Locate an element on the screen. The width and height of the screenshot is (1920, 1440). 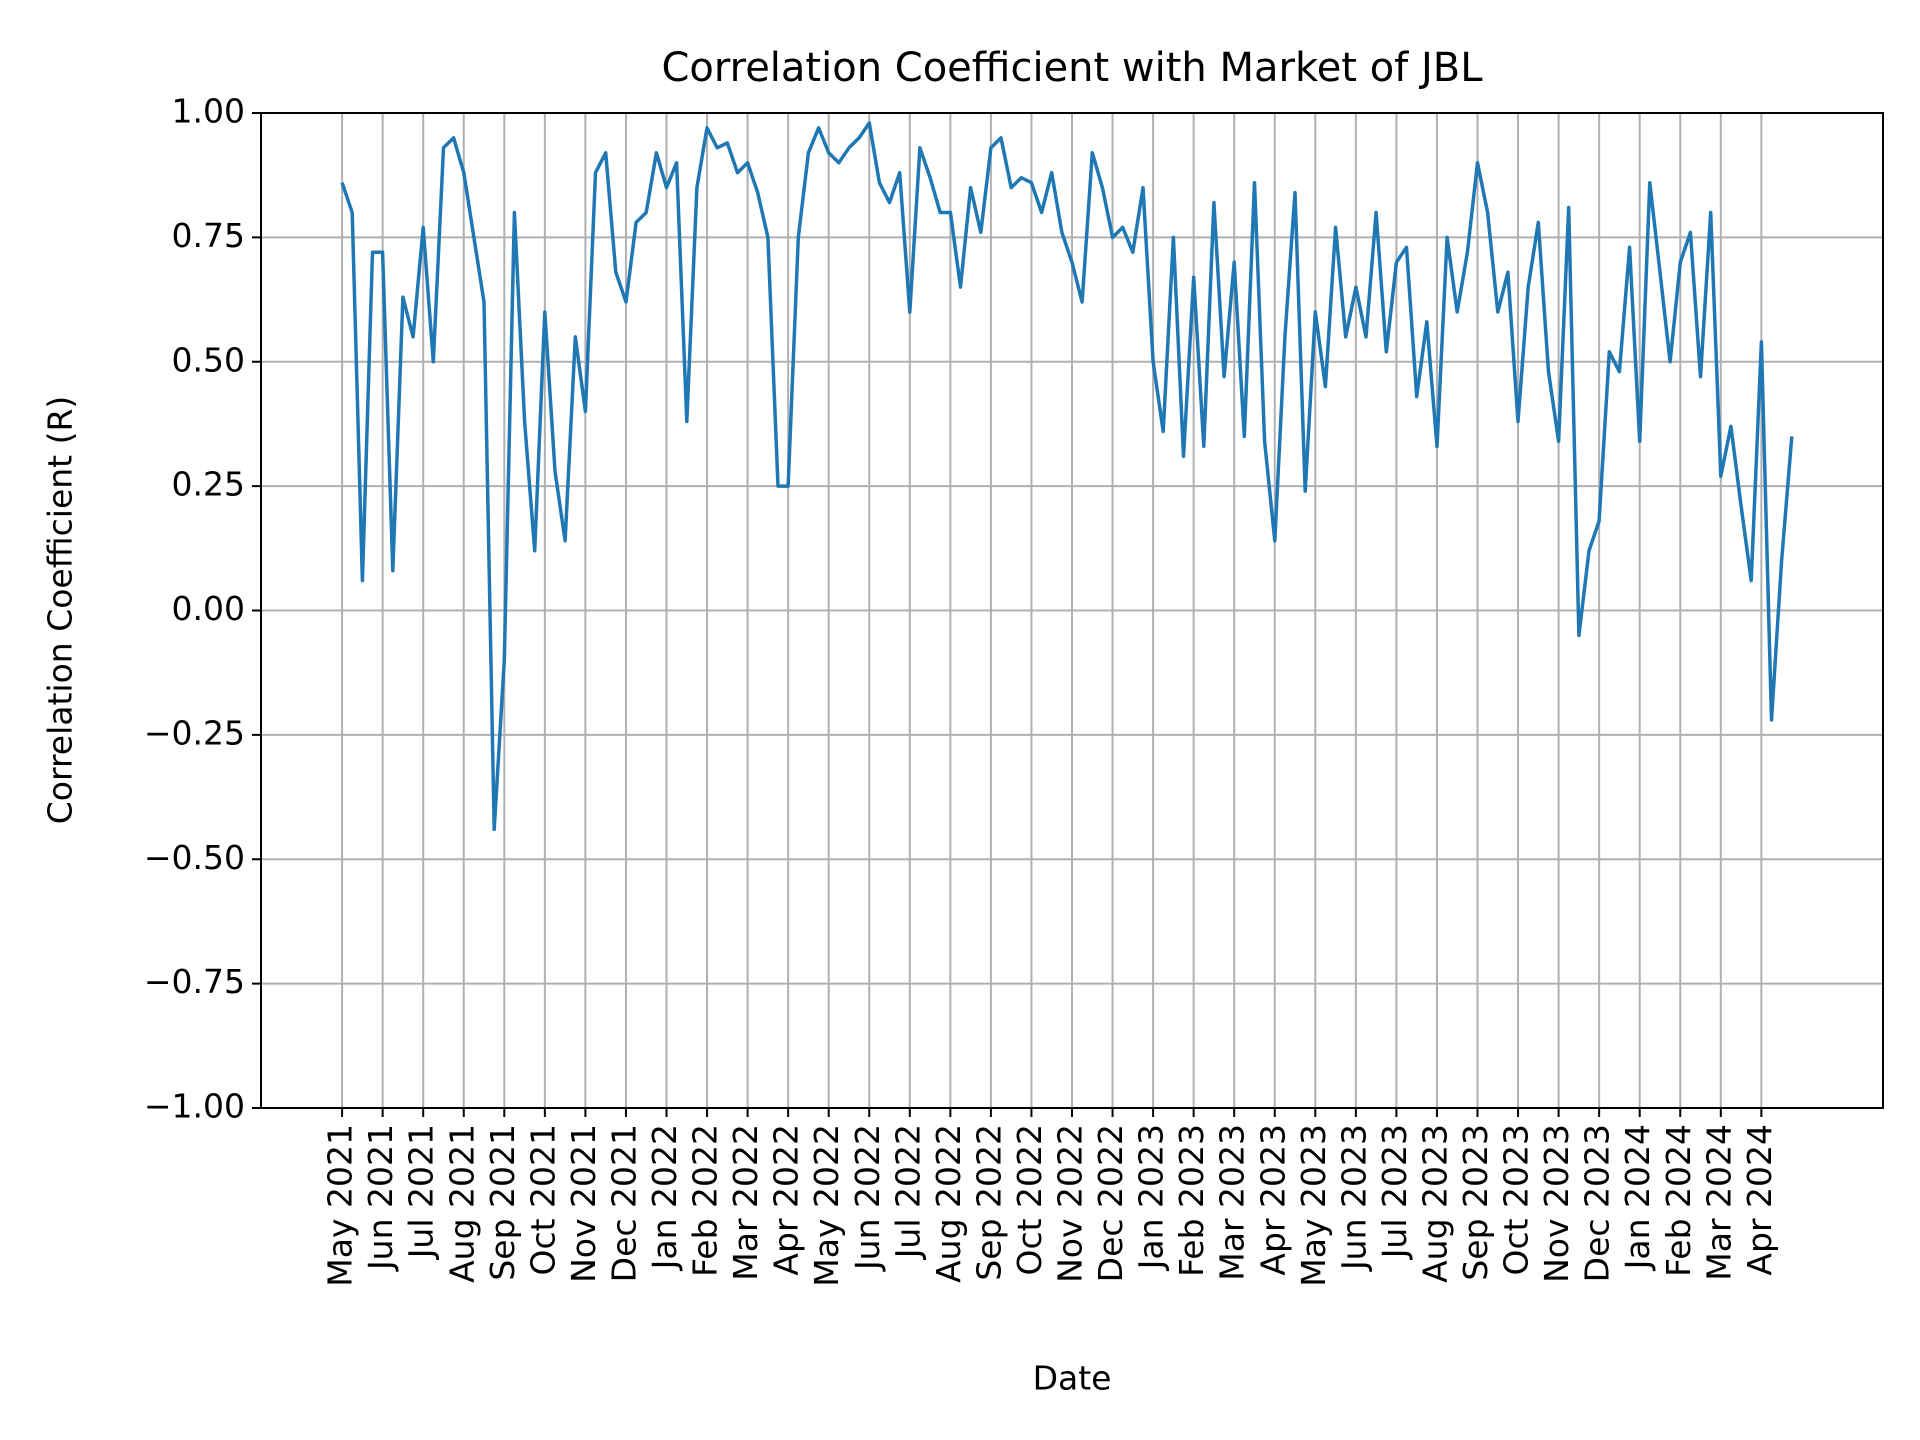
x-tick-label: Jun 2022 is located at coordinates (867, 1198).